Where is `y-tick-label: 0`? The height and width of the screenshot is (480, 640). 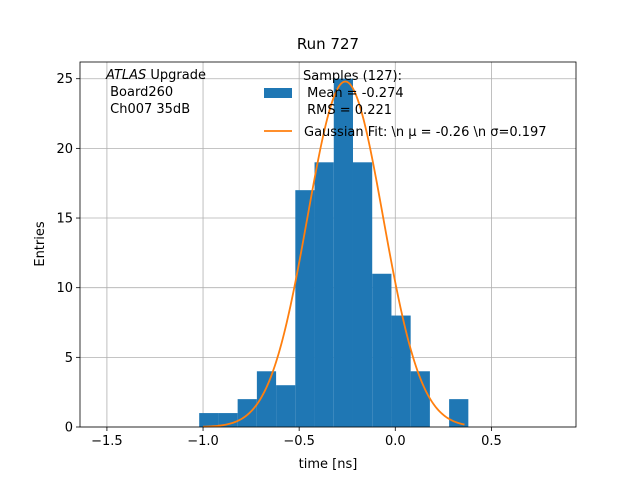 y-tick-label: 0 is located at coordinates (69, 428).